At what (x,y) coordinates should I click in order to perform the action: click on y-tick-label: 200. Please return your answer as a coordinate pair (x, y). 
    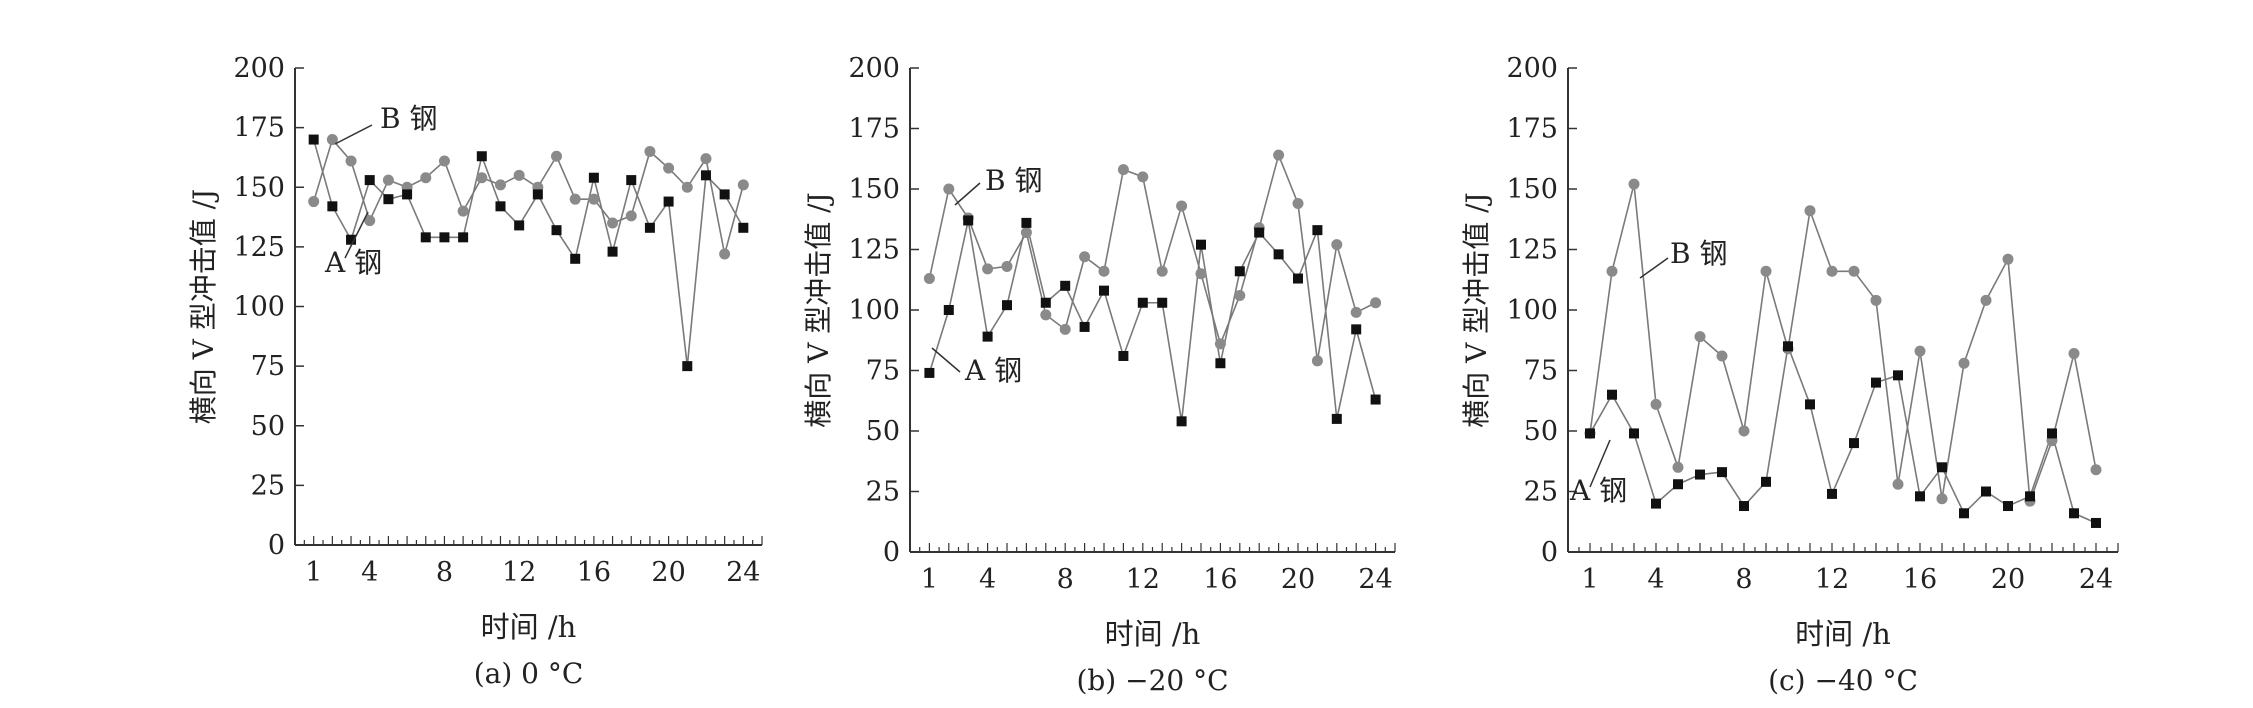
    Looking at the image, I should click on (259, 68).